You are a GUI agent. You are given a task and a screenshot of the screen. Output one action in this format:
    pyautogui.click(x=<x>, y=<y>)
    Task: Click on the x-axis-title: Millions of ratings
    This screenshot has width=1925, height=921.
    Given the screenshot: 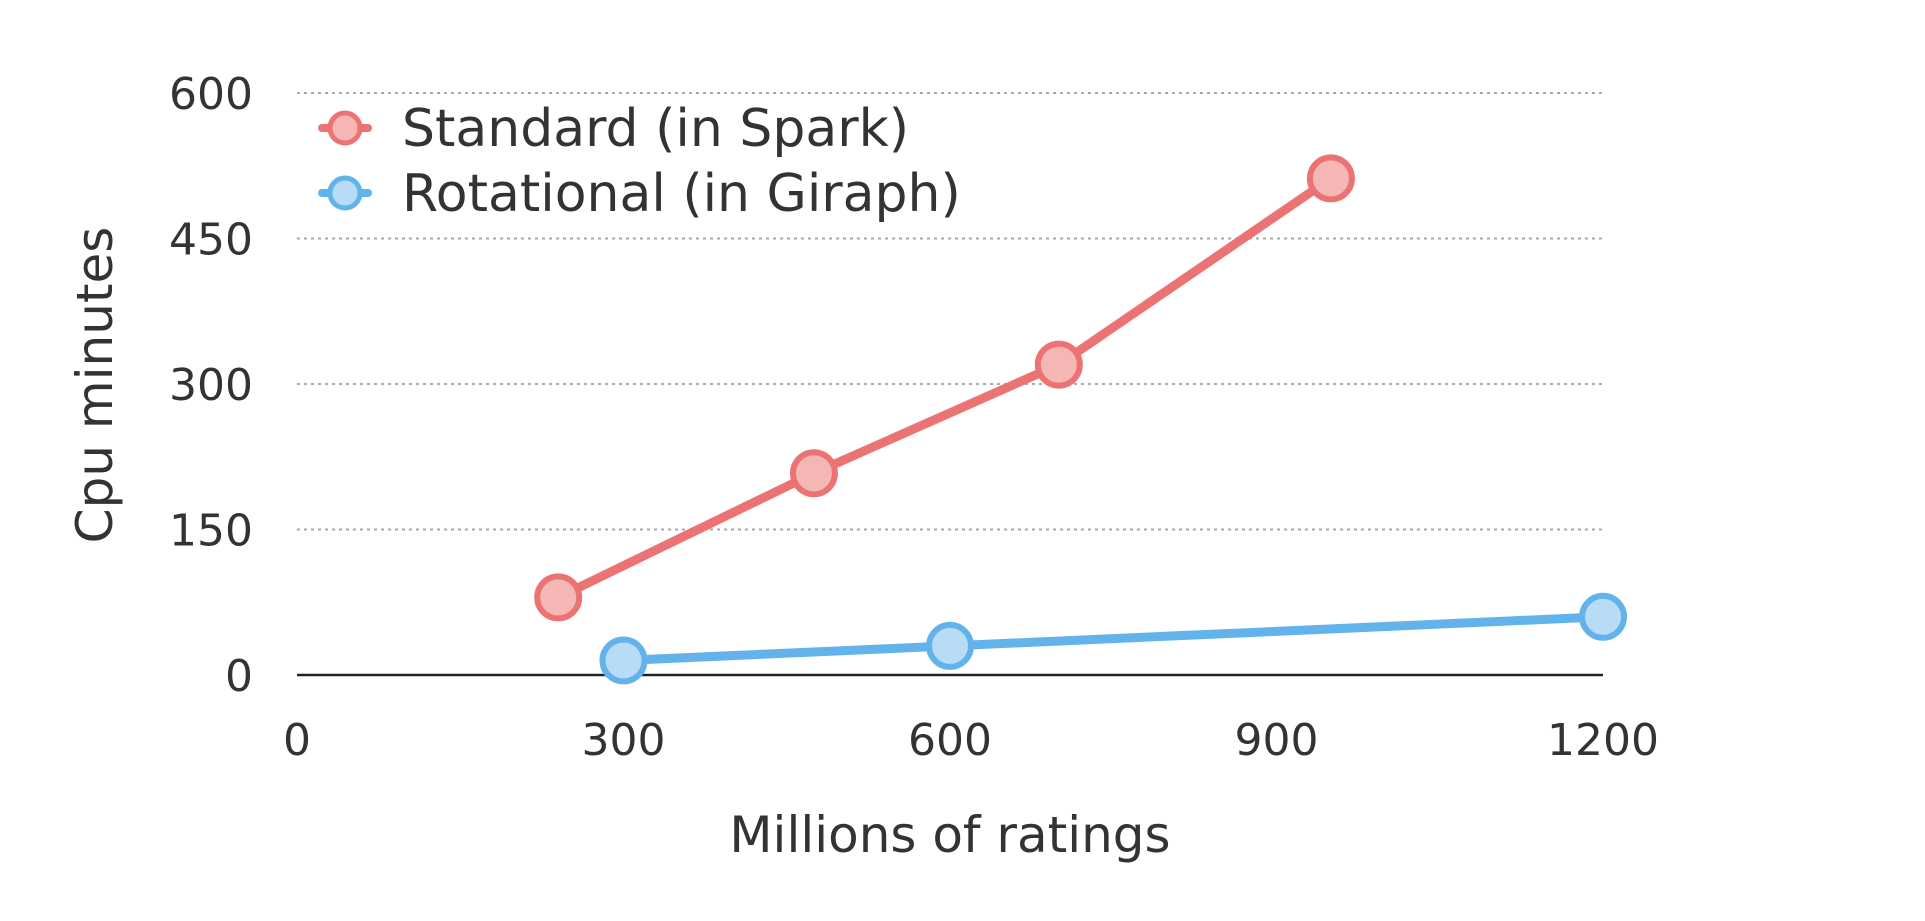 What is the action you would take?
    pyautogui.click(x=949, y=835)
    